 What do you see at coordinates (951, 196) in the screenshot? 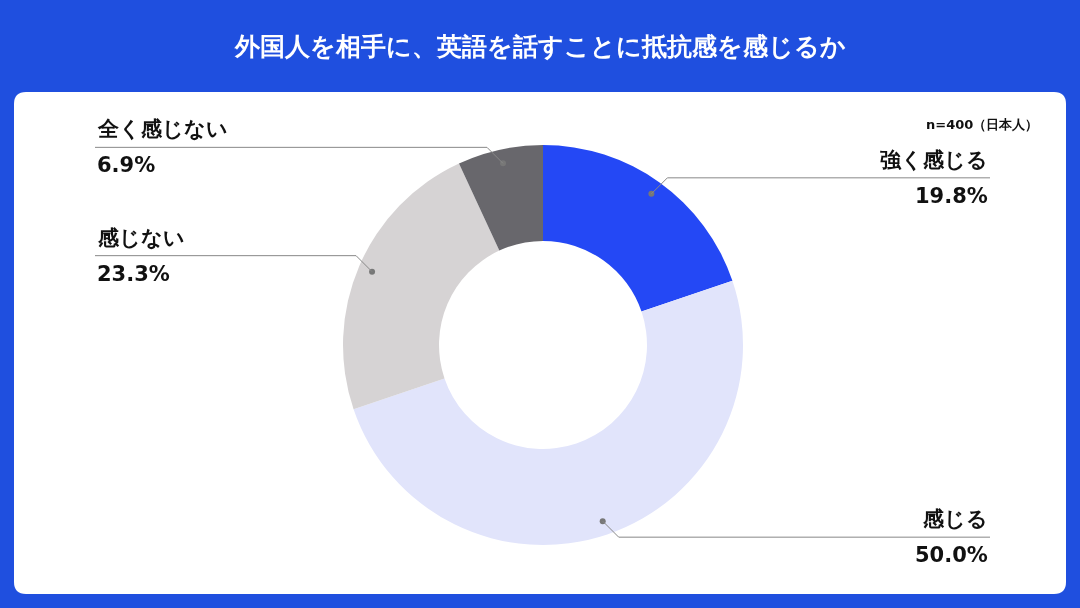
I see `data-label: 19.8%` at bounding box center [951, 196].